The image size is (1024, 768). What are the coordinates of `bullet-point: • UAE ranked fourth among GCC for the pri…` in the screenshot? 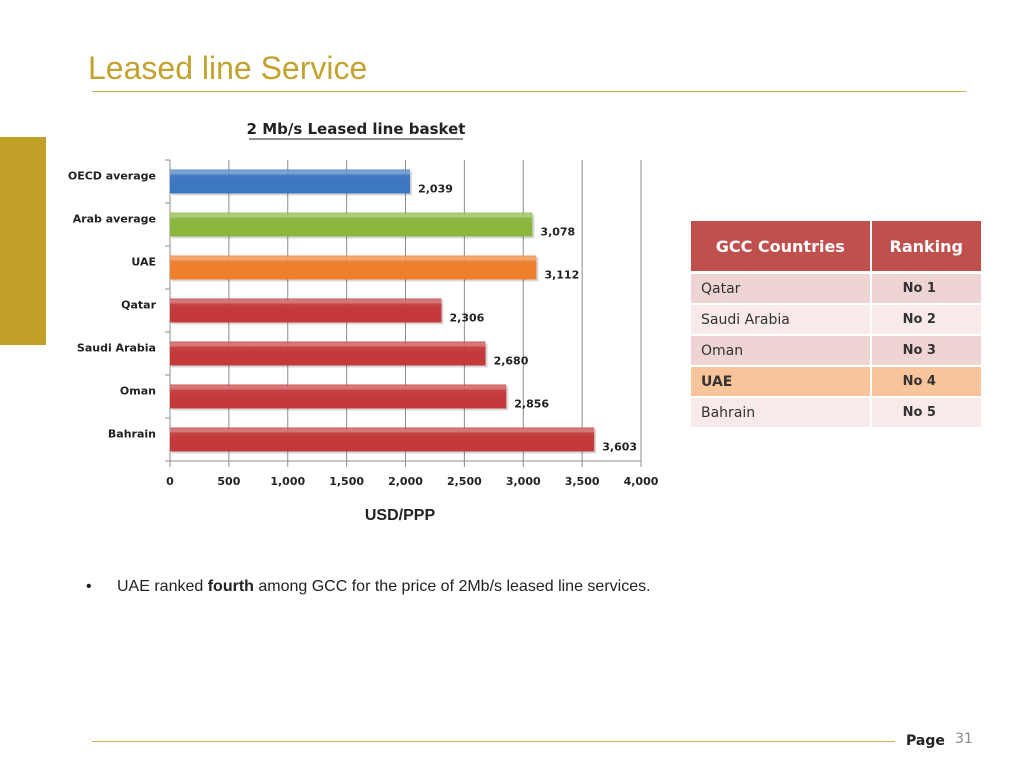 It's located at (368, 587).